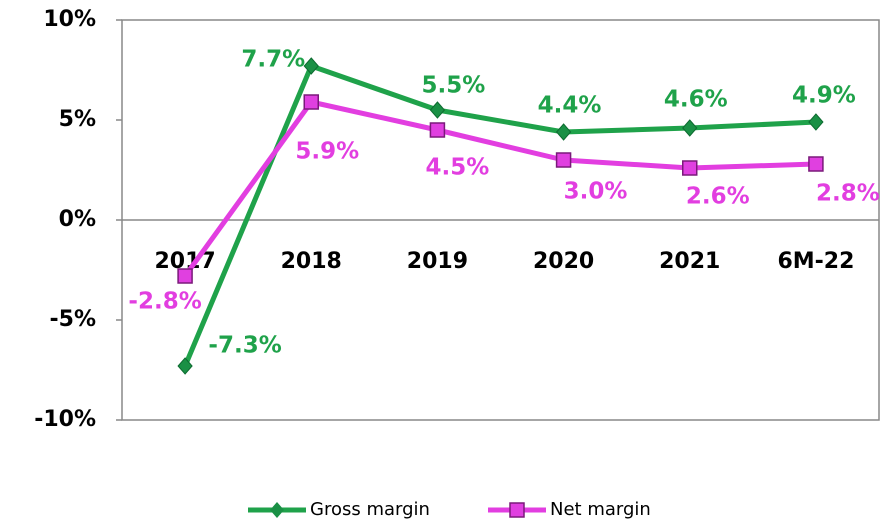 The width and height of the screenshot is (881, 525). I want to click on data-label: -2.8%, so click(164, 302).